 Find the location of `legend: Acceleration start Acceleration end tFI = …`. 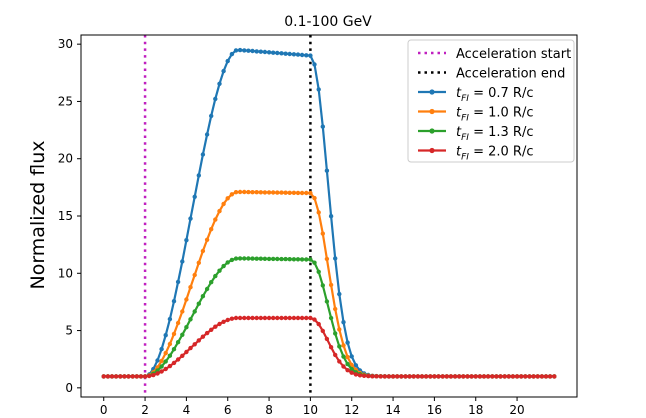

legend: Acceleration start Acceleration end tFI = … is located at coordinates (491, 101).